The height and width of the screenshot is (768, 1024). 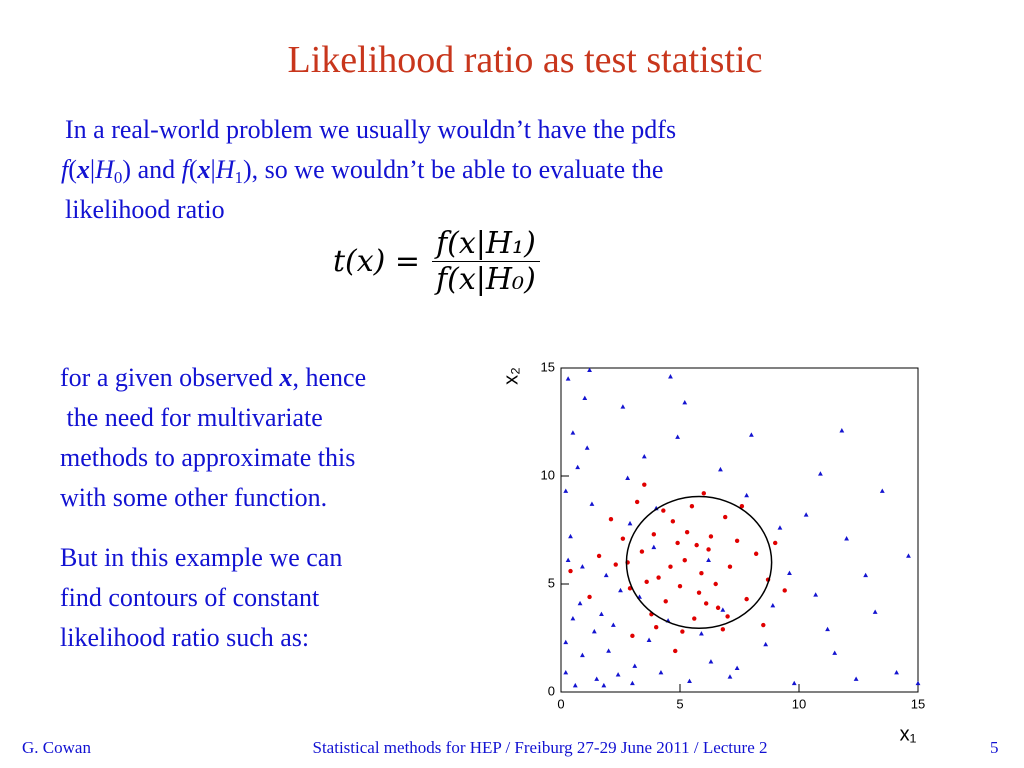 What do you see at coordinates (551, 690) in the screenshot?
I see `y-tick-label: 0` at bounding box center [551, 690].